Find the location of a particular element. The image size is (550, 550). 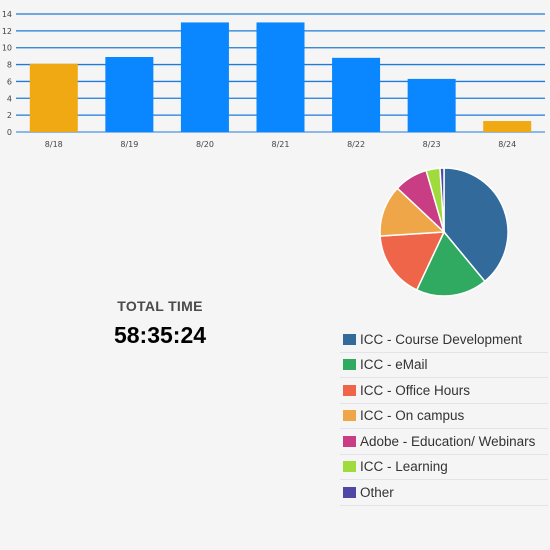

legend-label: ICC - Learning is located at coordinates (404, 467).